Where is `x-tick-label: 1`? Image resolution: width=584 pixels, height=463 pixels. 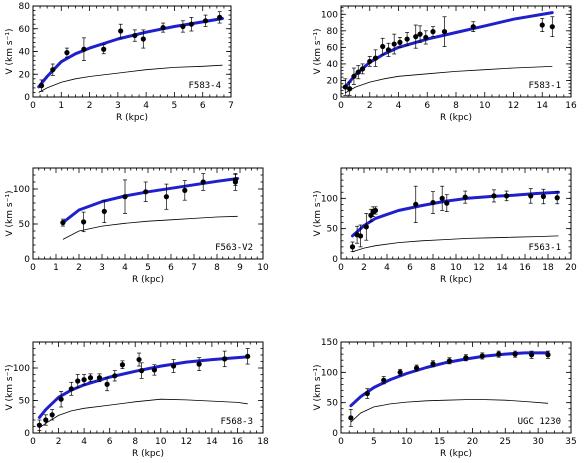
x-tick-label: 1 is located at coordinates (56, 268).